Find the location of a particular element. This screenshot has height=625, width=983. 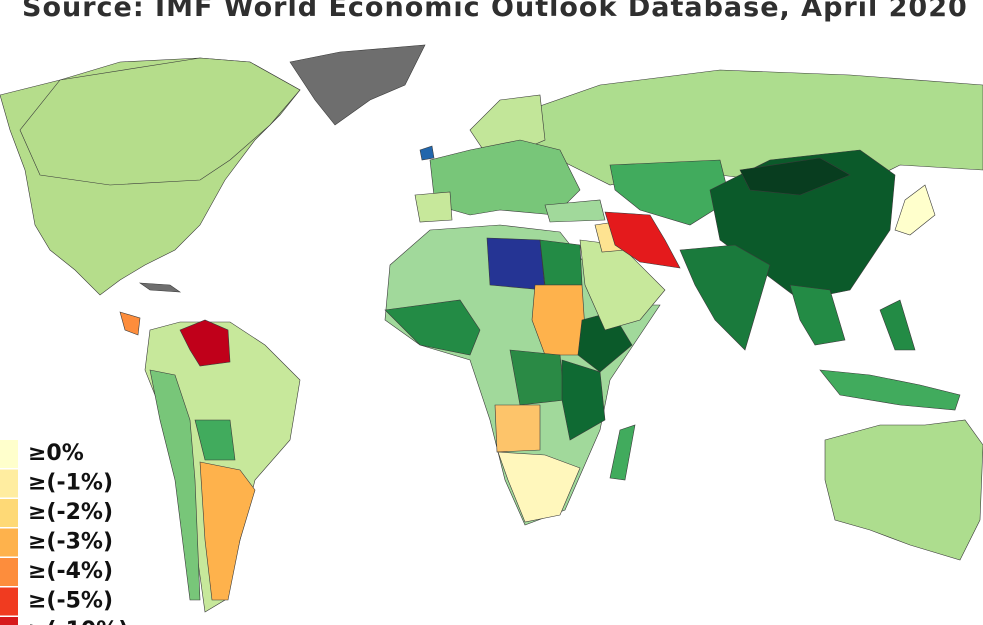

legend: ≥0% ≥(-1%) ≥(-2%) ≥(-3%) ≥(-4%) ≥(-5%) ≥(-10%) is located at coordinates (64, 532).